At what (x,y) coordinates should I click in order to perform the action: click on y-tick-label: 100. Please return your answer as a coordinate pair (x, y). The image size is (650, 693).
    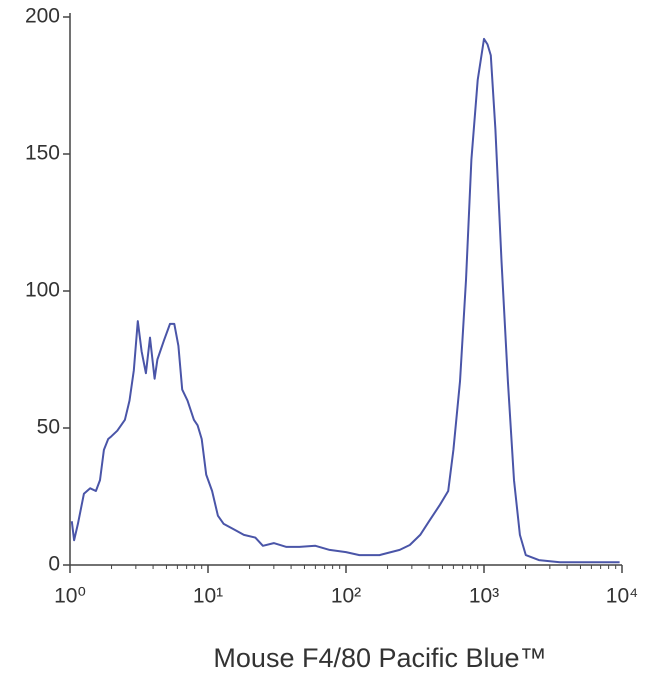
    Looking at the image, I should click on (42, 290).